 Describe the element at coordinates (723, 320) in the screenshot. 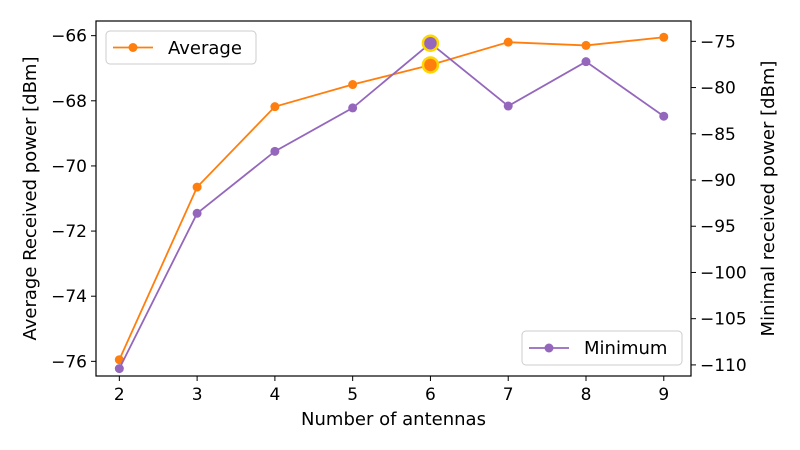

I see `right-y-tick-label: −105` at that location.